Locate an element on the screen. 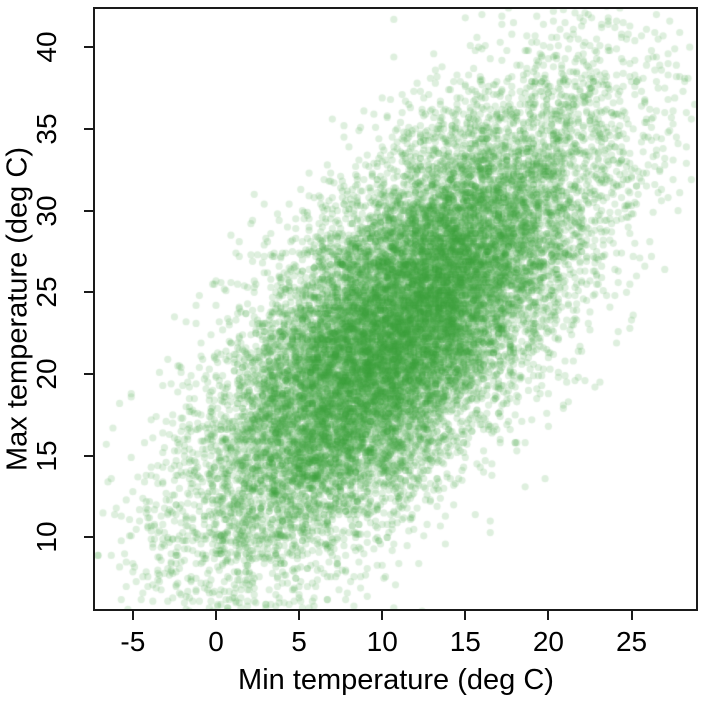 The height and width of the screenshot is (705, 705). x-tick-label: 5 is located at coordinates (299, 641).